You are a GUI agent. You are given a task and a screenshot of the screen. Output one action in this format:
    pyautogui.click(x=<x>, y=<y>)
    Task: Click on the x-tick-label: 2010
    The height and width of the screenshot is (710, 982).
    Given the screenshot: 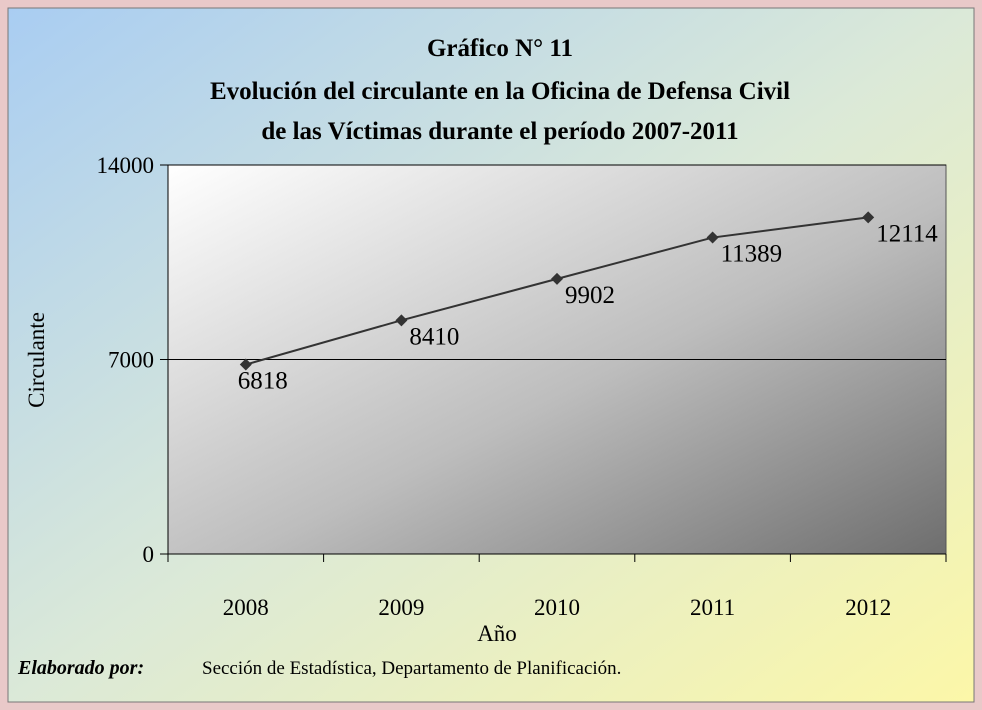 What is the action you would take?
    pyautogui.click(x=557, y=607)
    